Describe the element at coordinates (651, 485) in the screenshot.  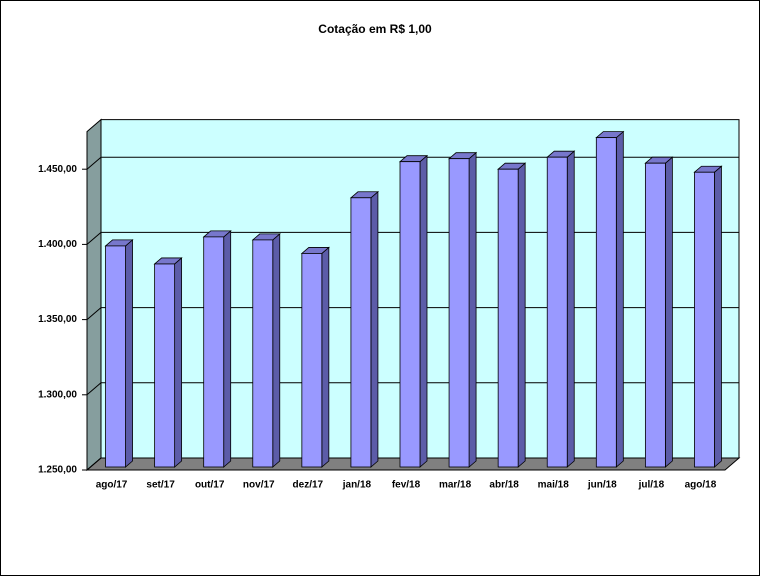
I see `x-tick-label: jul/18` at that location.